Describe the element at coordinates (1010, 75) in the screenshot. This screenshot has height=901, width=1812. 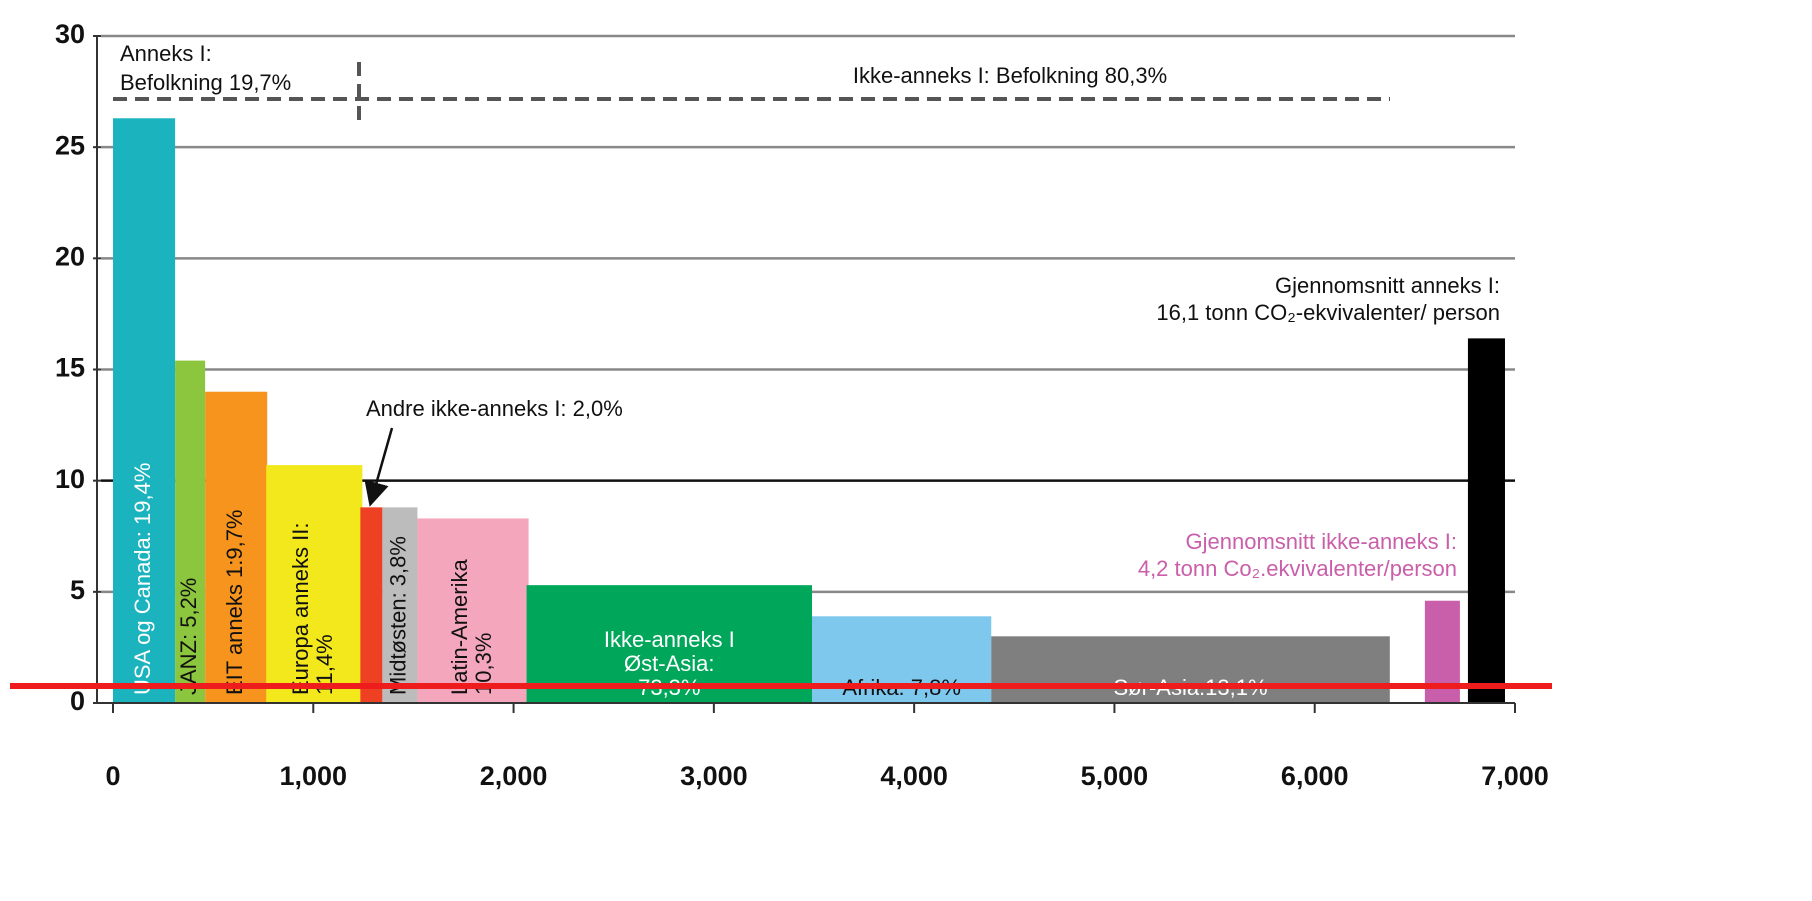
I see `annotation: Ikke-anneks I: Befolkning 80,3%` at that location.